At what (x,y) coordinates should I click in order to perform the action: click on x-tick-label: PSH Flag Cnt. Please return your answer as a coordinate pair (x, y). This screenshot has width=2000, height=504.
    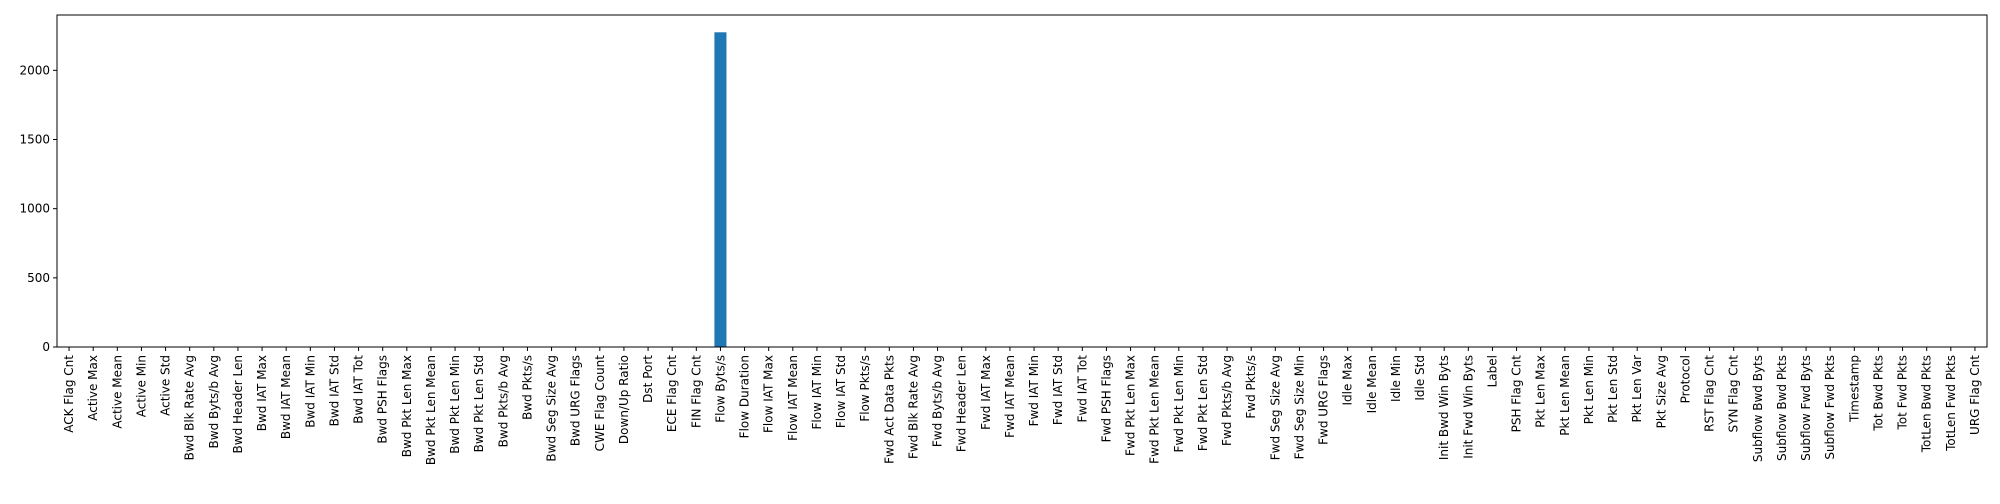
    Looking at the image, I should click on (1517, 394).